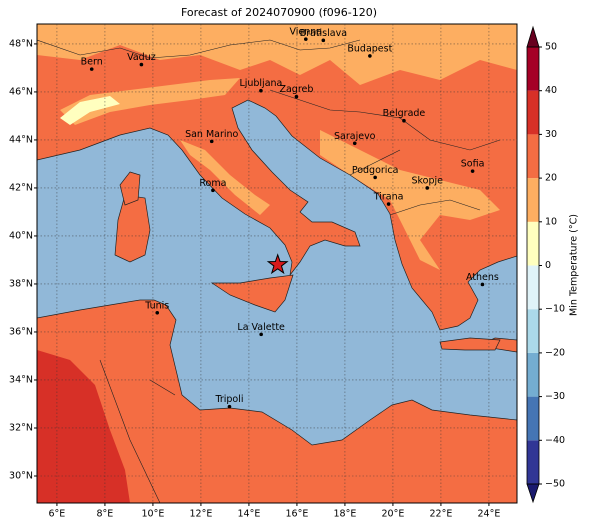 The width and height of the screenshot is (592, 528). Describe the element at coordinates (277, 54) in the screenshot. I see `warm-land` at that location.